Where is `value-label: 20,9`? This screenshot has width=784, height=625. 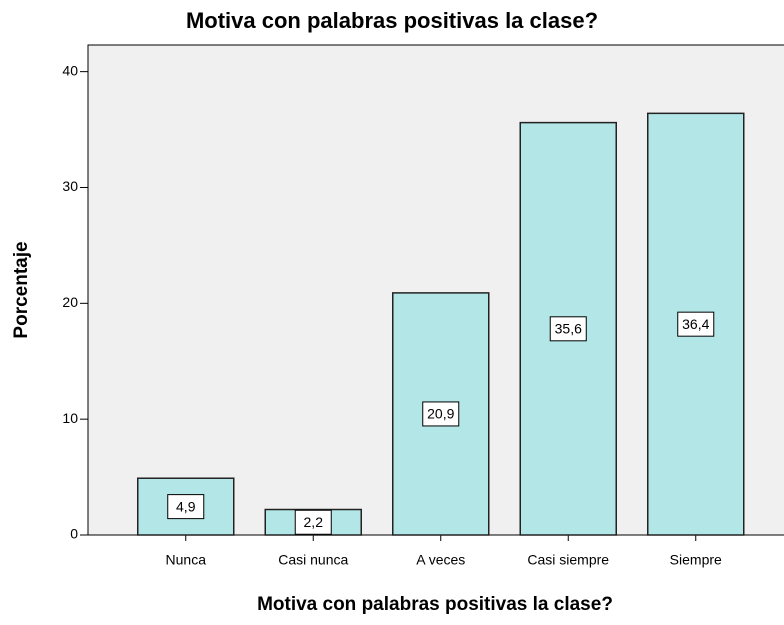
value-label: 20,9 is located at coordinates (440, 414).